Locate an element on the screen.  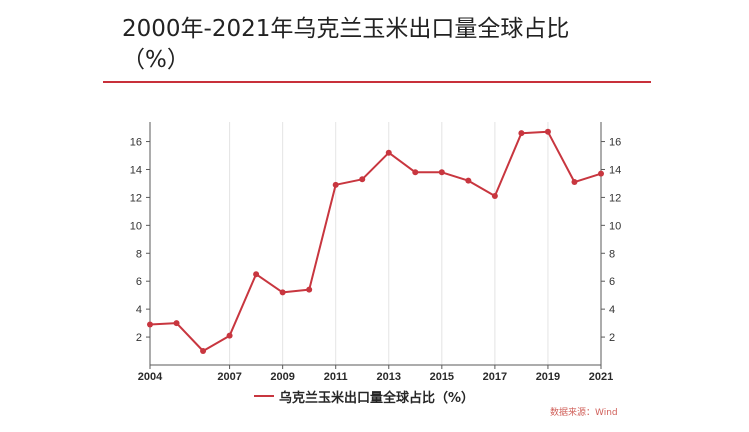
y-tick-label-right: 10 is located at coordinates (615, 226).